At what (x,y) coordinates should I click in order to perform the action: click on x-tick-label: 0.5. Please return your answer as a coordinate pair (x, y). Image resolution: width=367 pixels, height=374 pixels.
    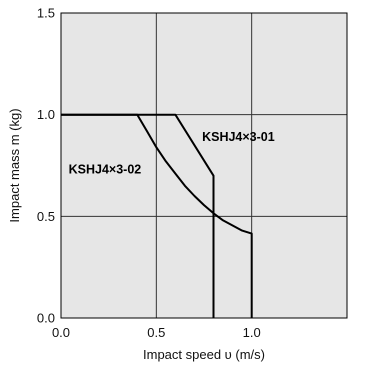
    Looking at the image, I should click on (156, 332).